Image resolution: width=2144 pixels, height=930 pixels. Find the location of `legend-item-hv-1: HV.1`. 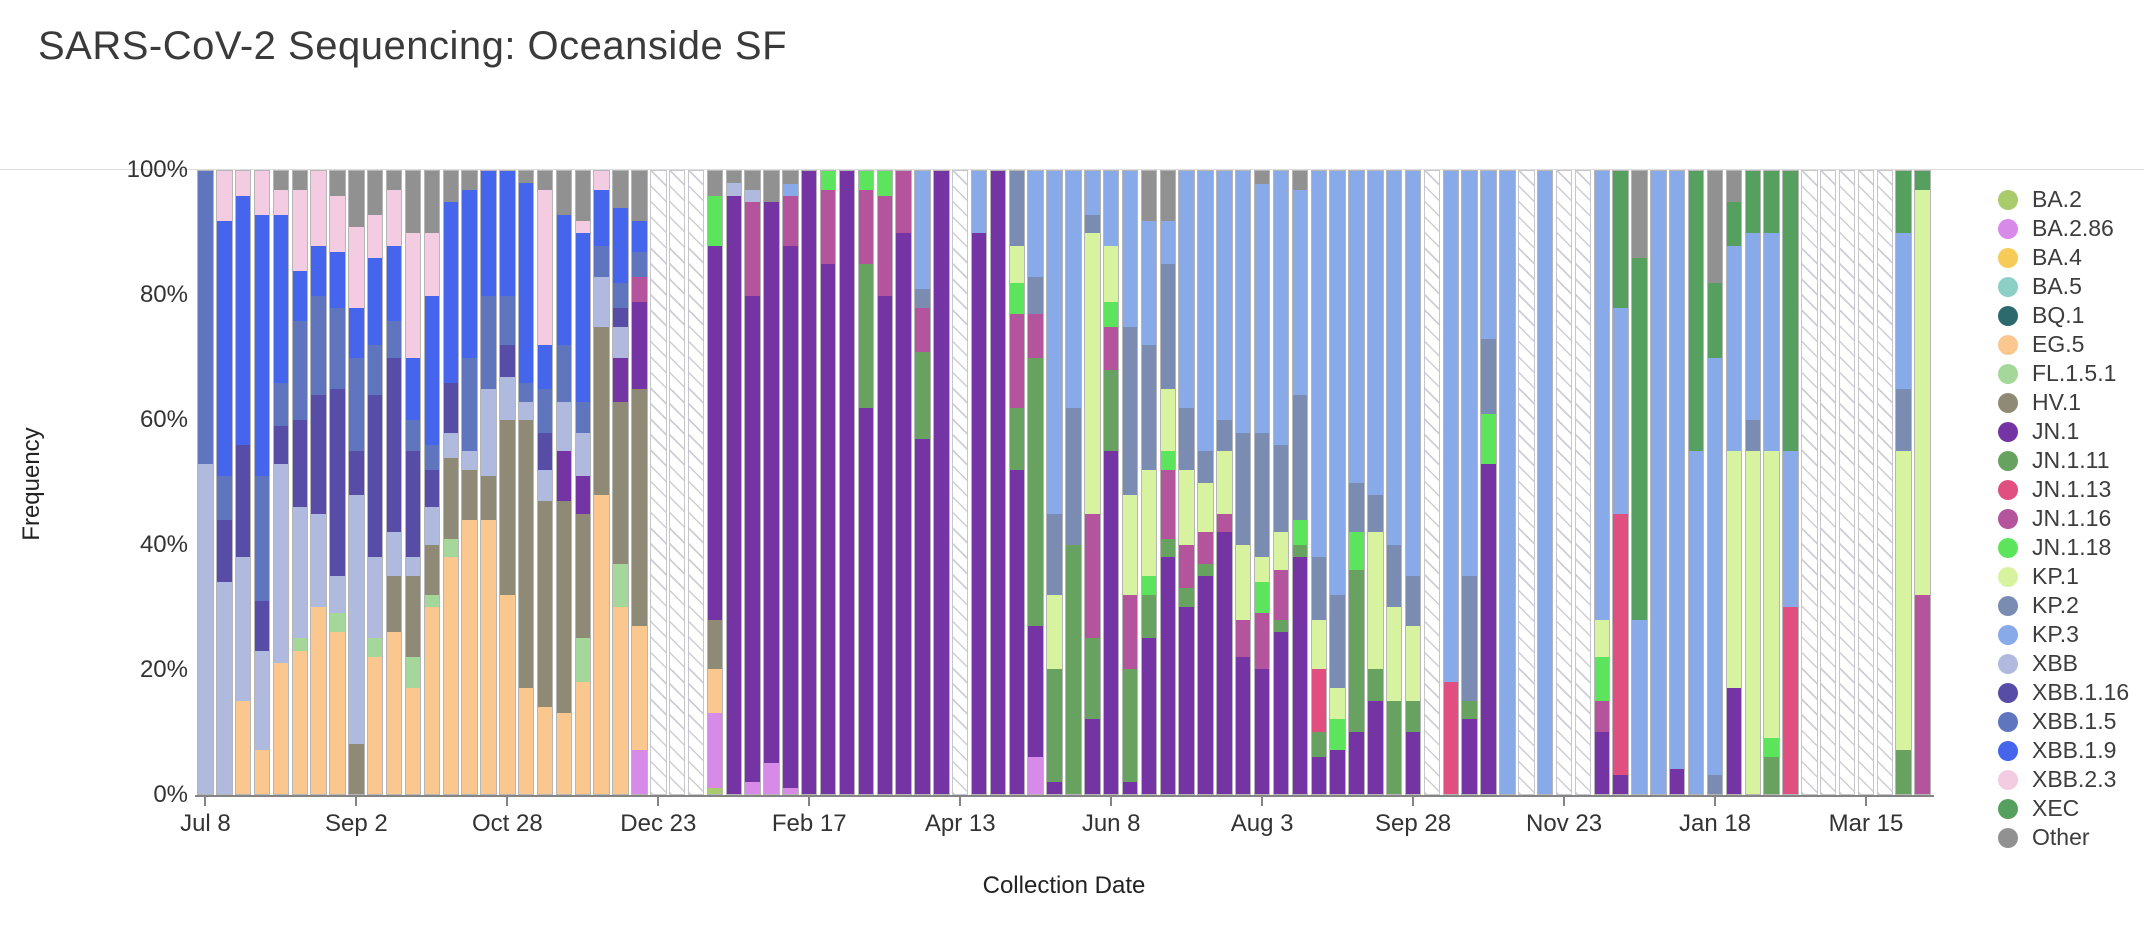

legend-item-hv-1: HV.1 is located at coordinates (2063, 402).